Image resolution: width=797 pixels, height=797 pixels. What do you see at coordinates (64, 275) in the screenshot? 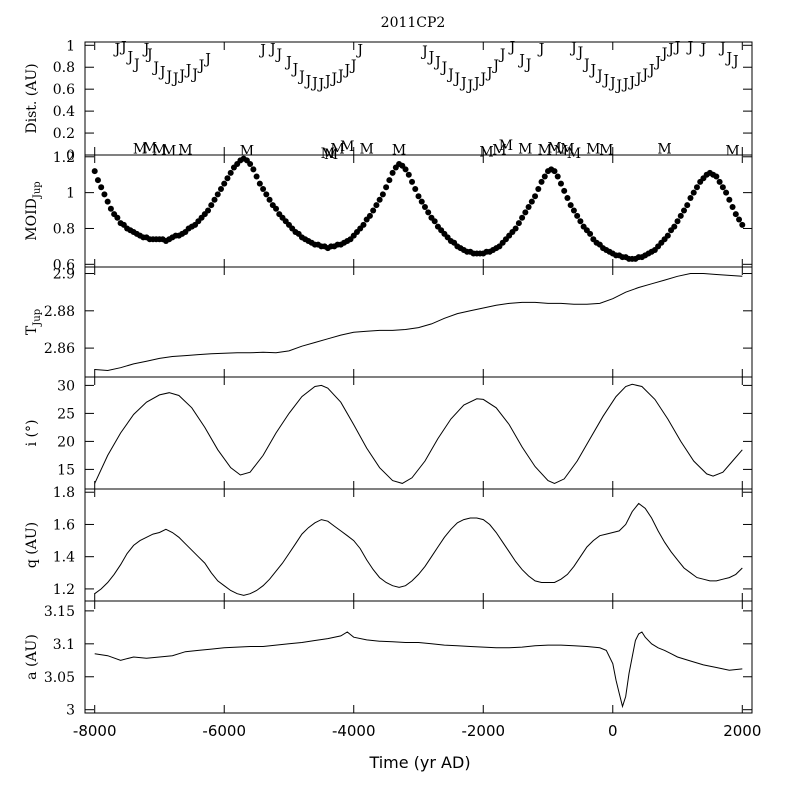
I see `y-tick-label: 2.9` at bounding box center [64, 275].